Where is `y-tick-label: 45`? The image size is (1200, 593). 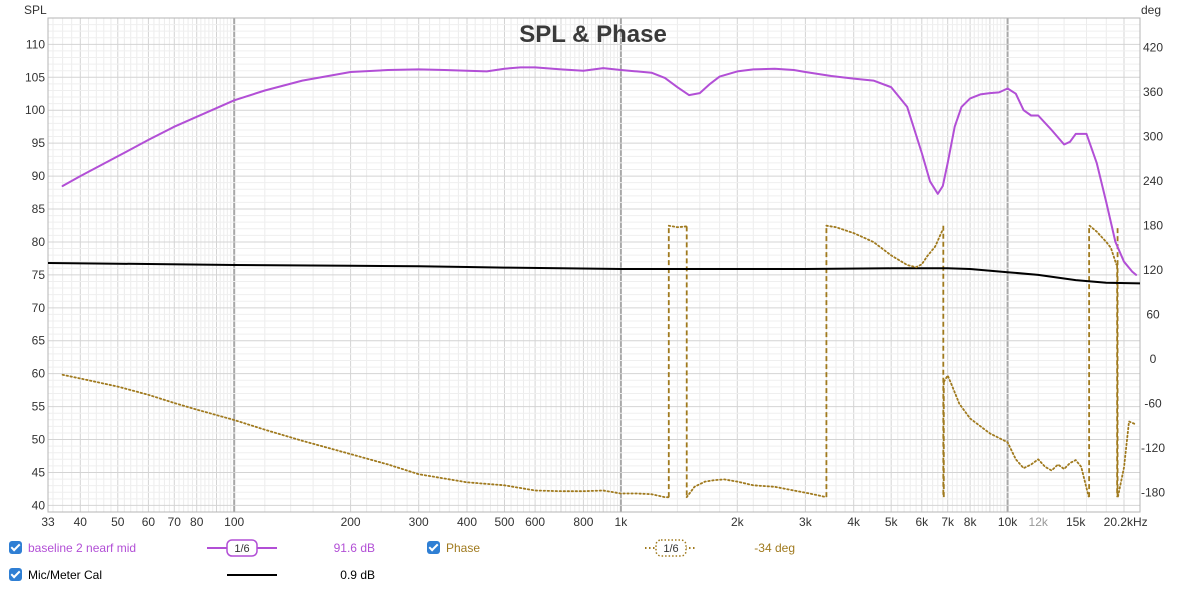 y-tick-label: 45 is located at coordinates (39, 472).